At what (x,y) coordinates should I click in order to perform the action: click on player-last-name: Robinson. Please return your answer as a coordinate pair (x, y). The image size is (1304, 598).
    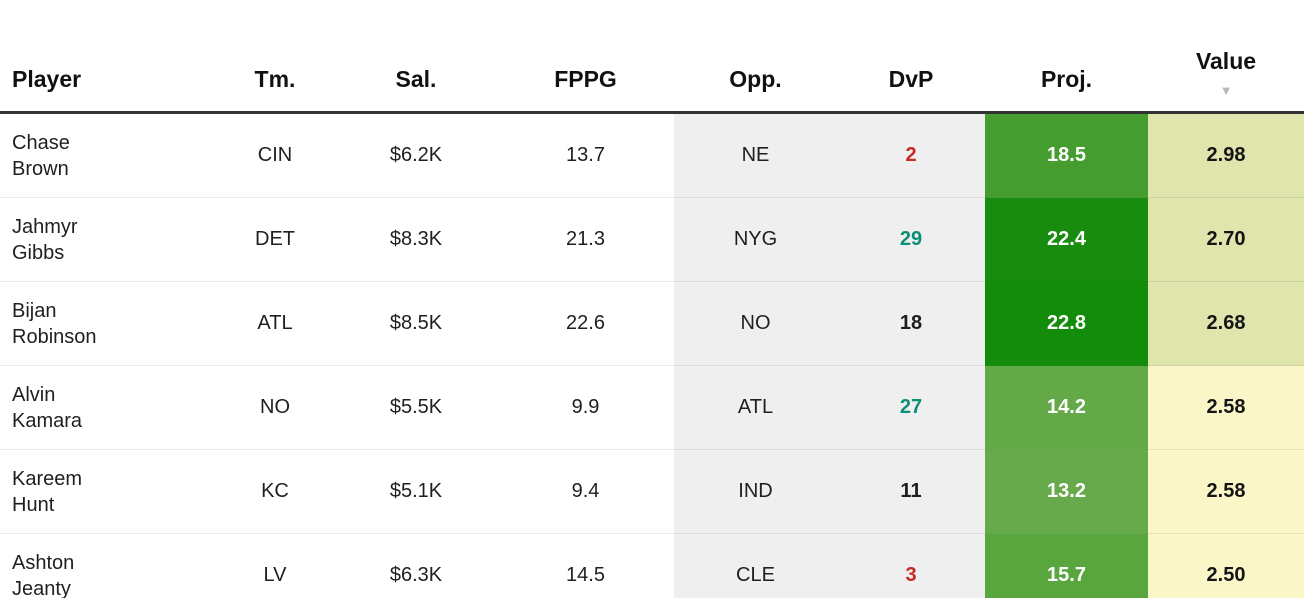
    Looking at the image, I should click on (54, 336).